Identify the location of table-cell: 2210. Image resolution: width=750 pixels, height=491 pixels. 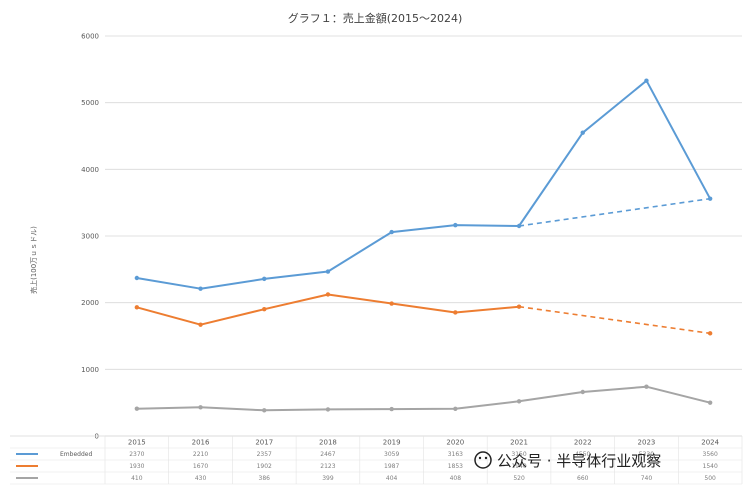
(200, 454).